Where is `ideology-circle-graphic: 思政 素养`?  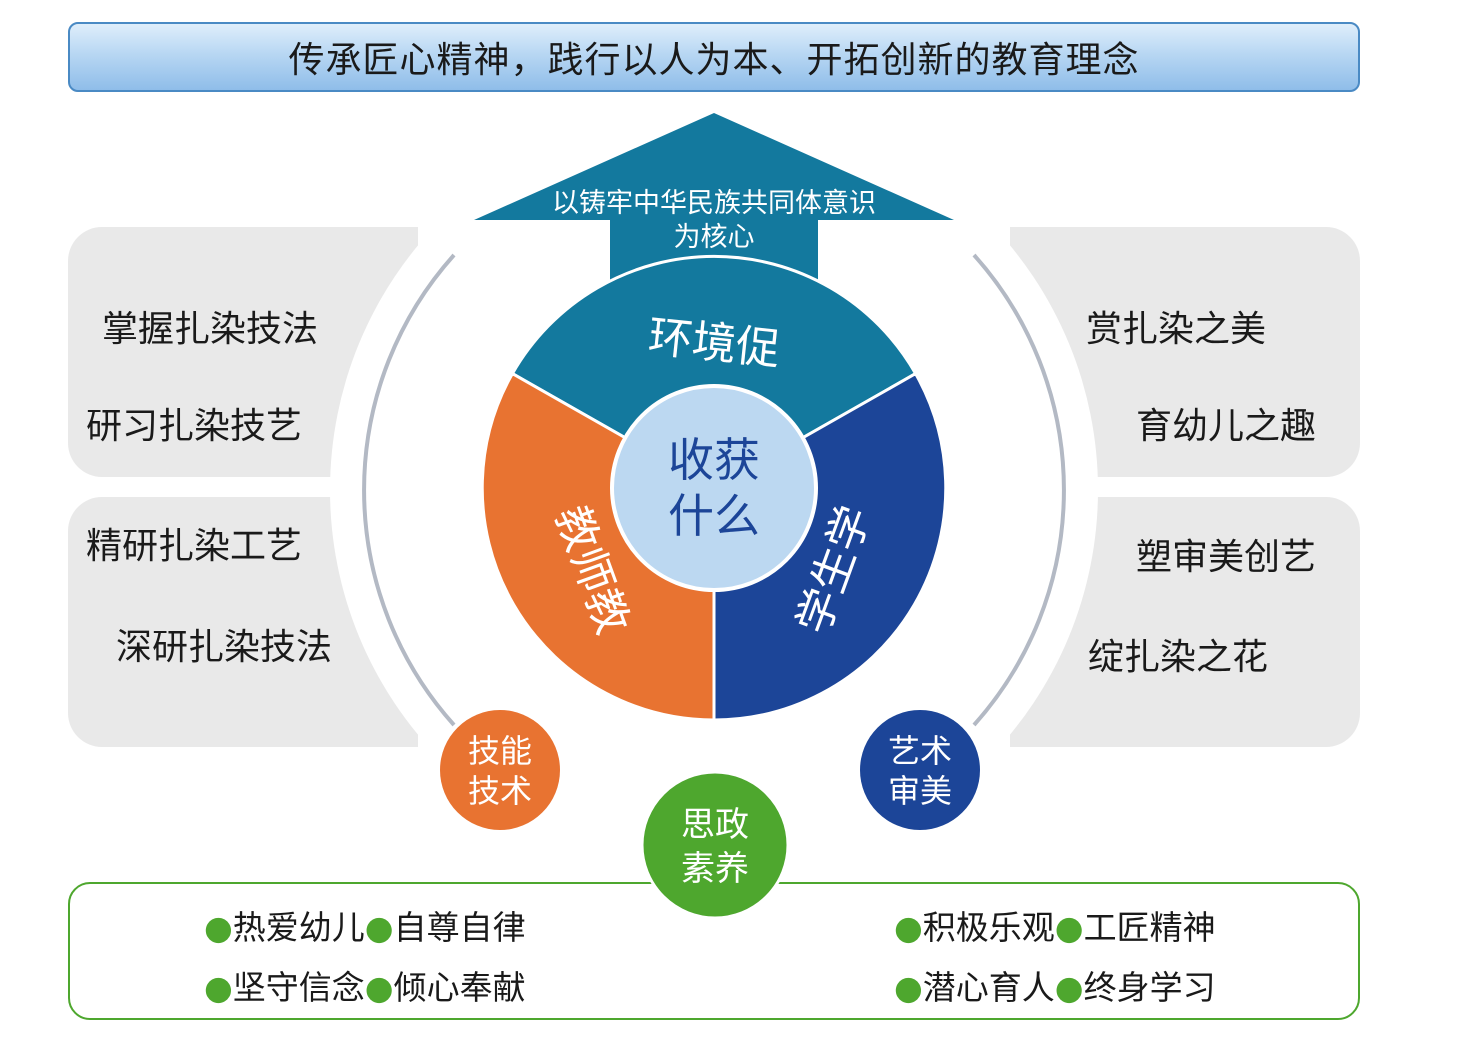
ideology-circle-graphic: 思政 素养 is located at coordinates (715, 846).